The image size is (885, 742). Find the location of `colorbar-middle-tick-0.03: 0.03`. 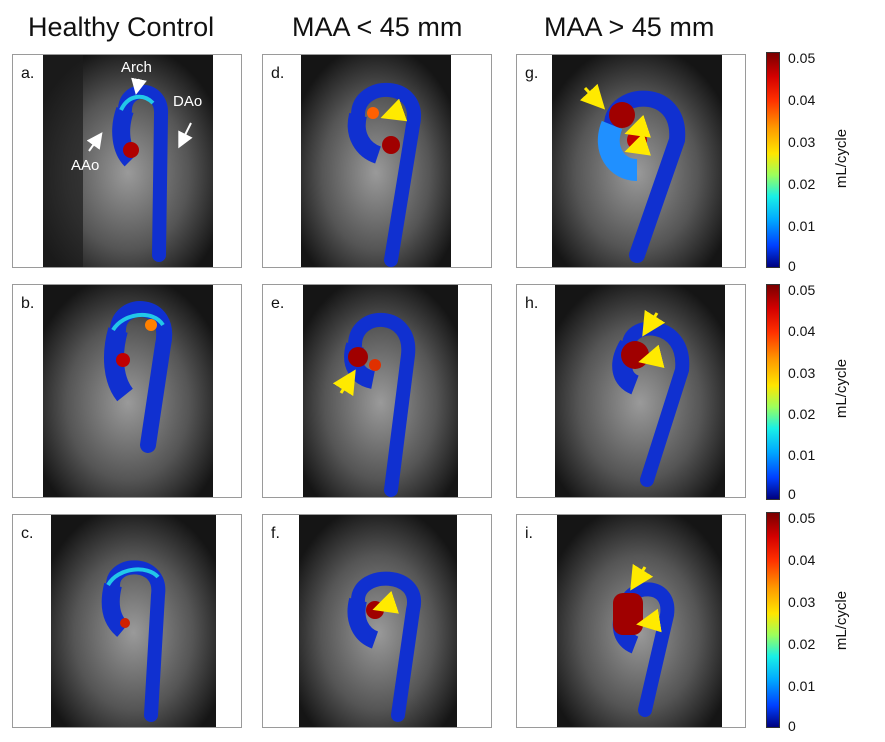

colorbar-middle-tick-0.03: 0.03 is located at coordinates (802, 373).